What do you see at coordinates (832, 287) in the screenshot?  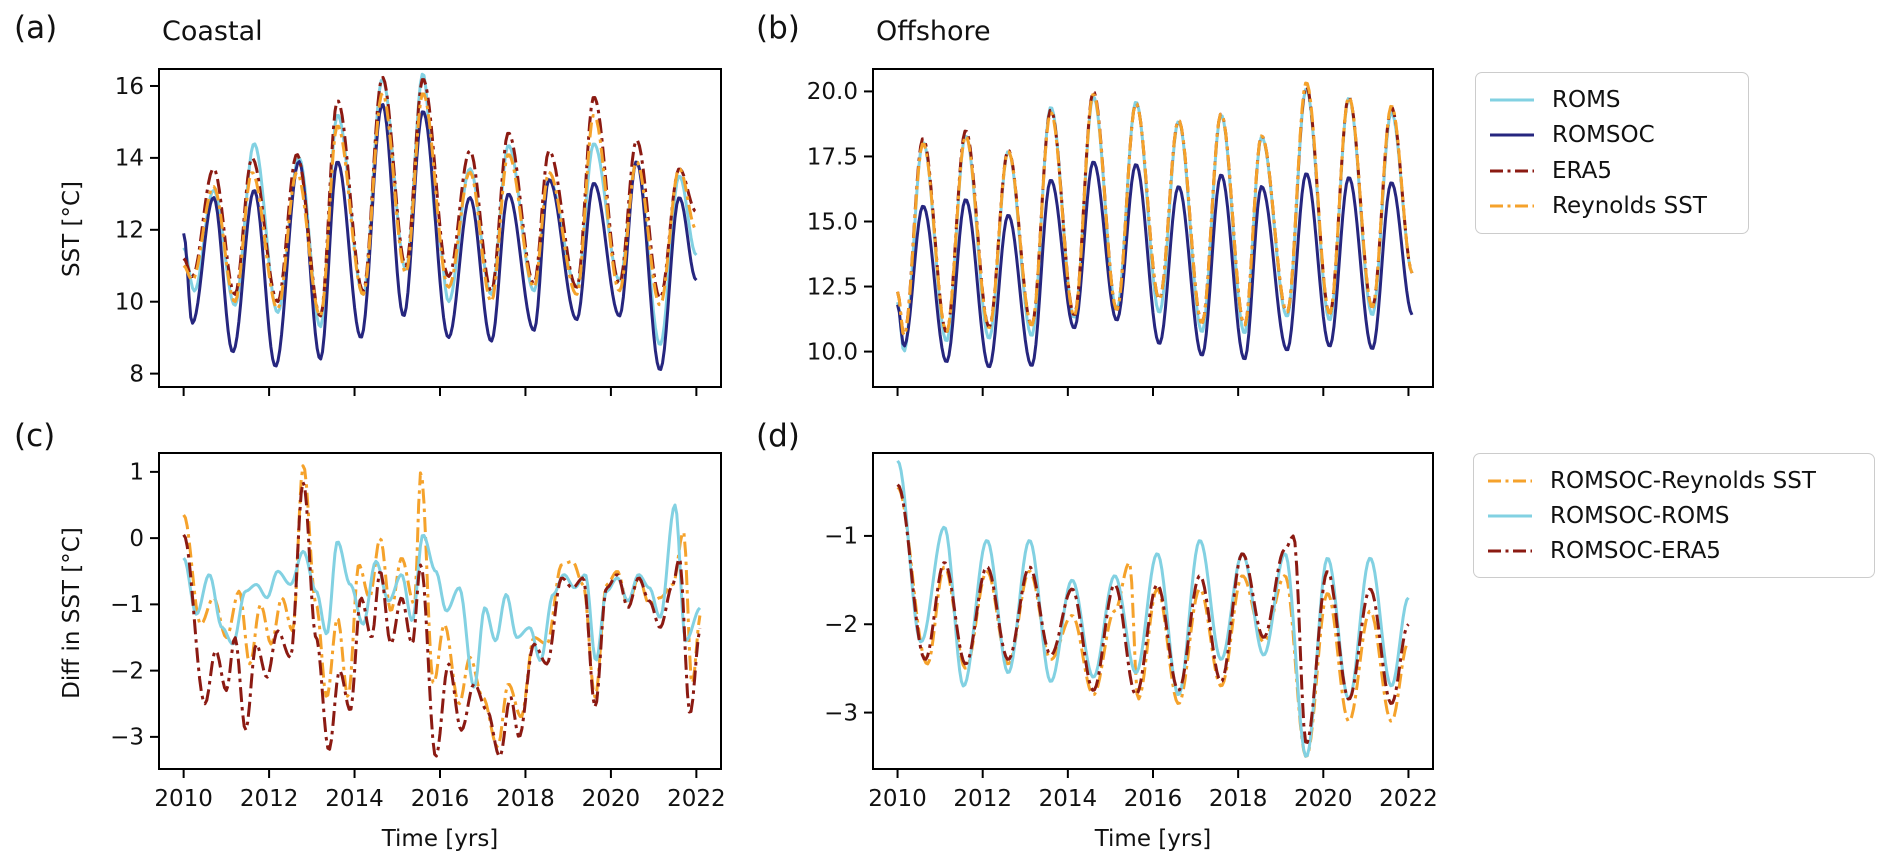 I see `y-tick-label: 12.5` at bounding box center [832, 287].